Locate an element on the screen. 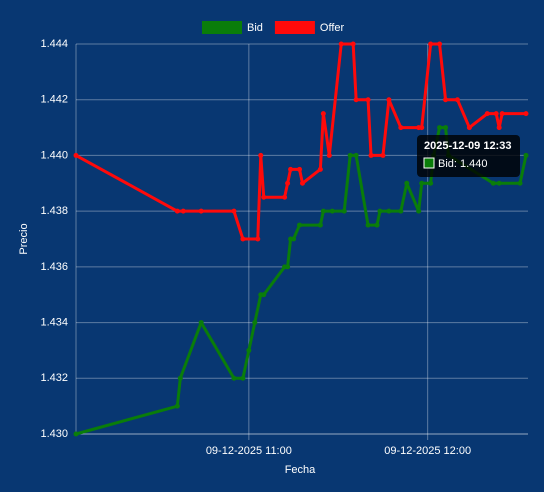 This screenshot has width=544, height=492. y-tick-label: 1.430 is located at coordinates (54, 434).